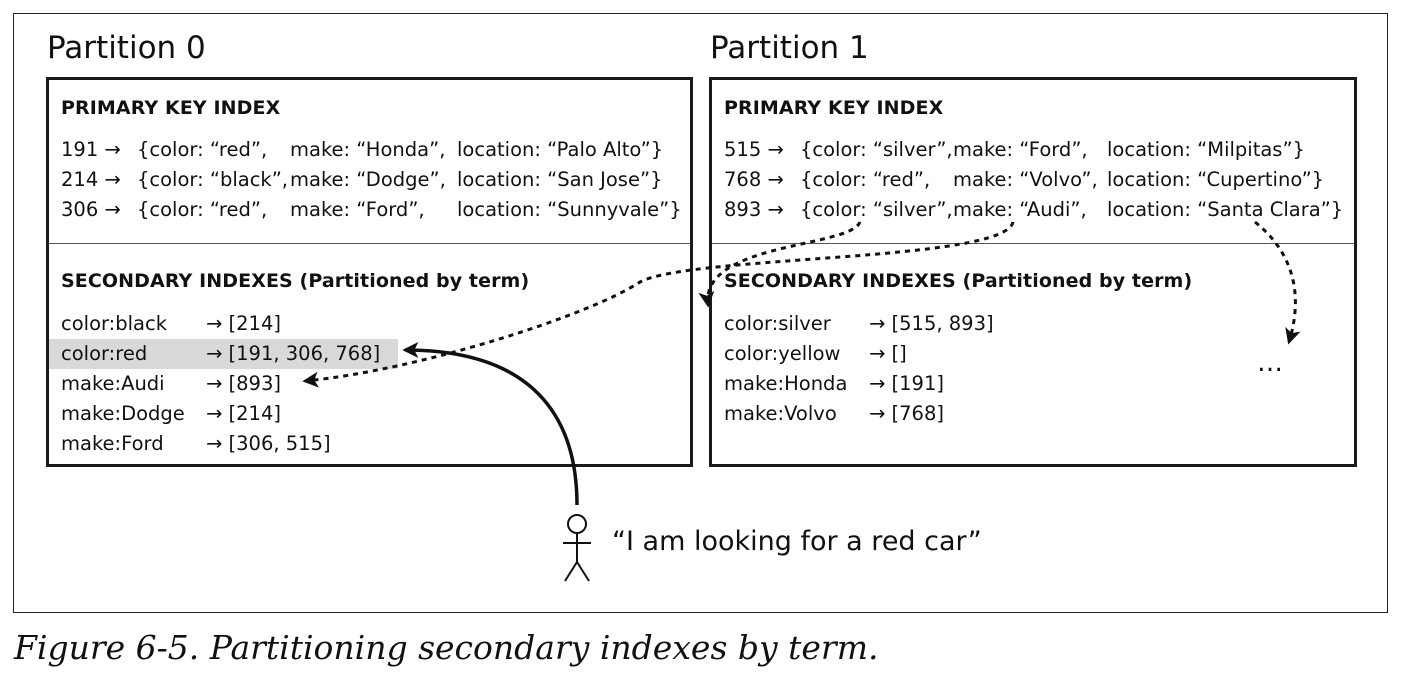 This screenshot has width=1404, height=684. What do you see at coordinates (126, 48) in the screenshot?
I see `partition-0-title: Partition 0` at bounding box center [126, 48].